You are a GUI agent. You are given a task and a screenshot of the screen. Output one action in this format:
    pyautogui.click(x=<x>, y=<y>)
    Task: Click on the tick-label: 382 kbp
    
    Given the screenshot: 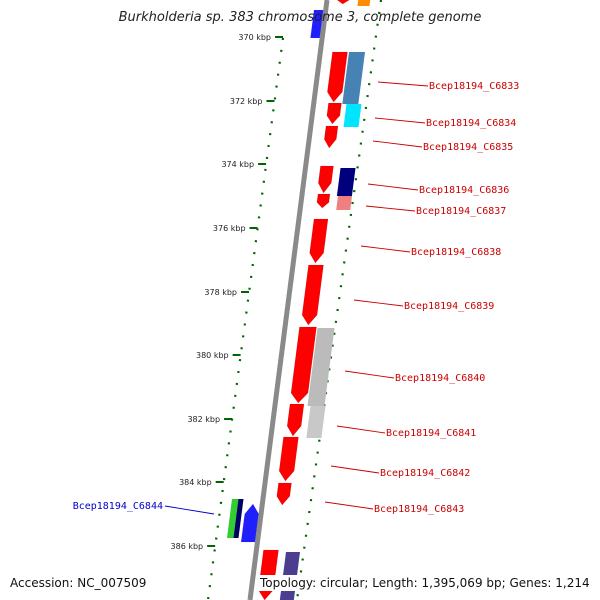 What is the action you would take?
    pyautogui.click(x=203, y=419)
    